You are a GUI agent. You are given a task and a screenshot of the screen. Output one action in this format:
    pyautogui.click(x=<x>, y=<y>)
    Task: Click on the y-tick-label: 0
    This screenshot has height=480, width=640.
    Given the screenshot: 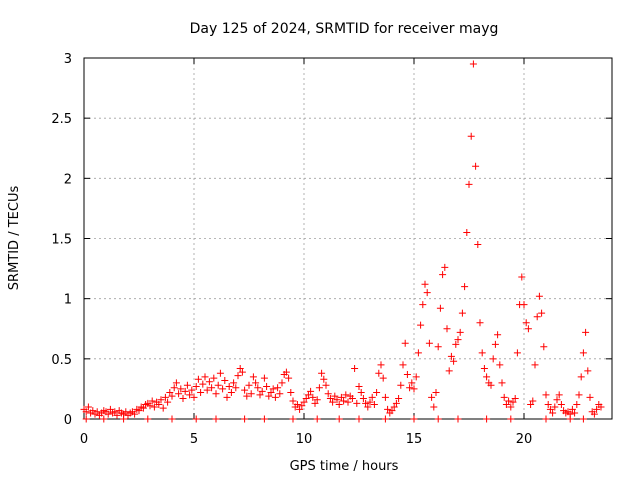 What is the action you would take?
    pyautogui.click(x=68, y=420)
    